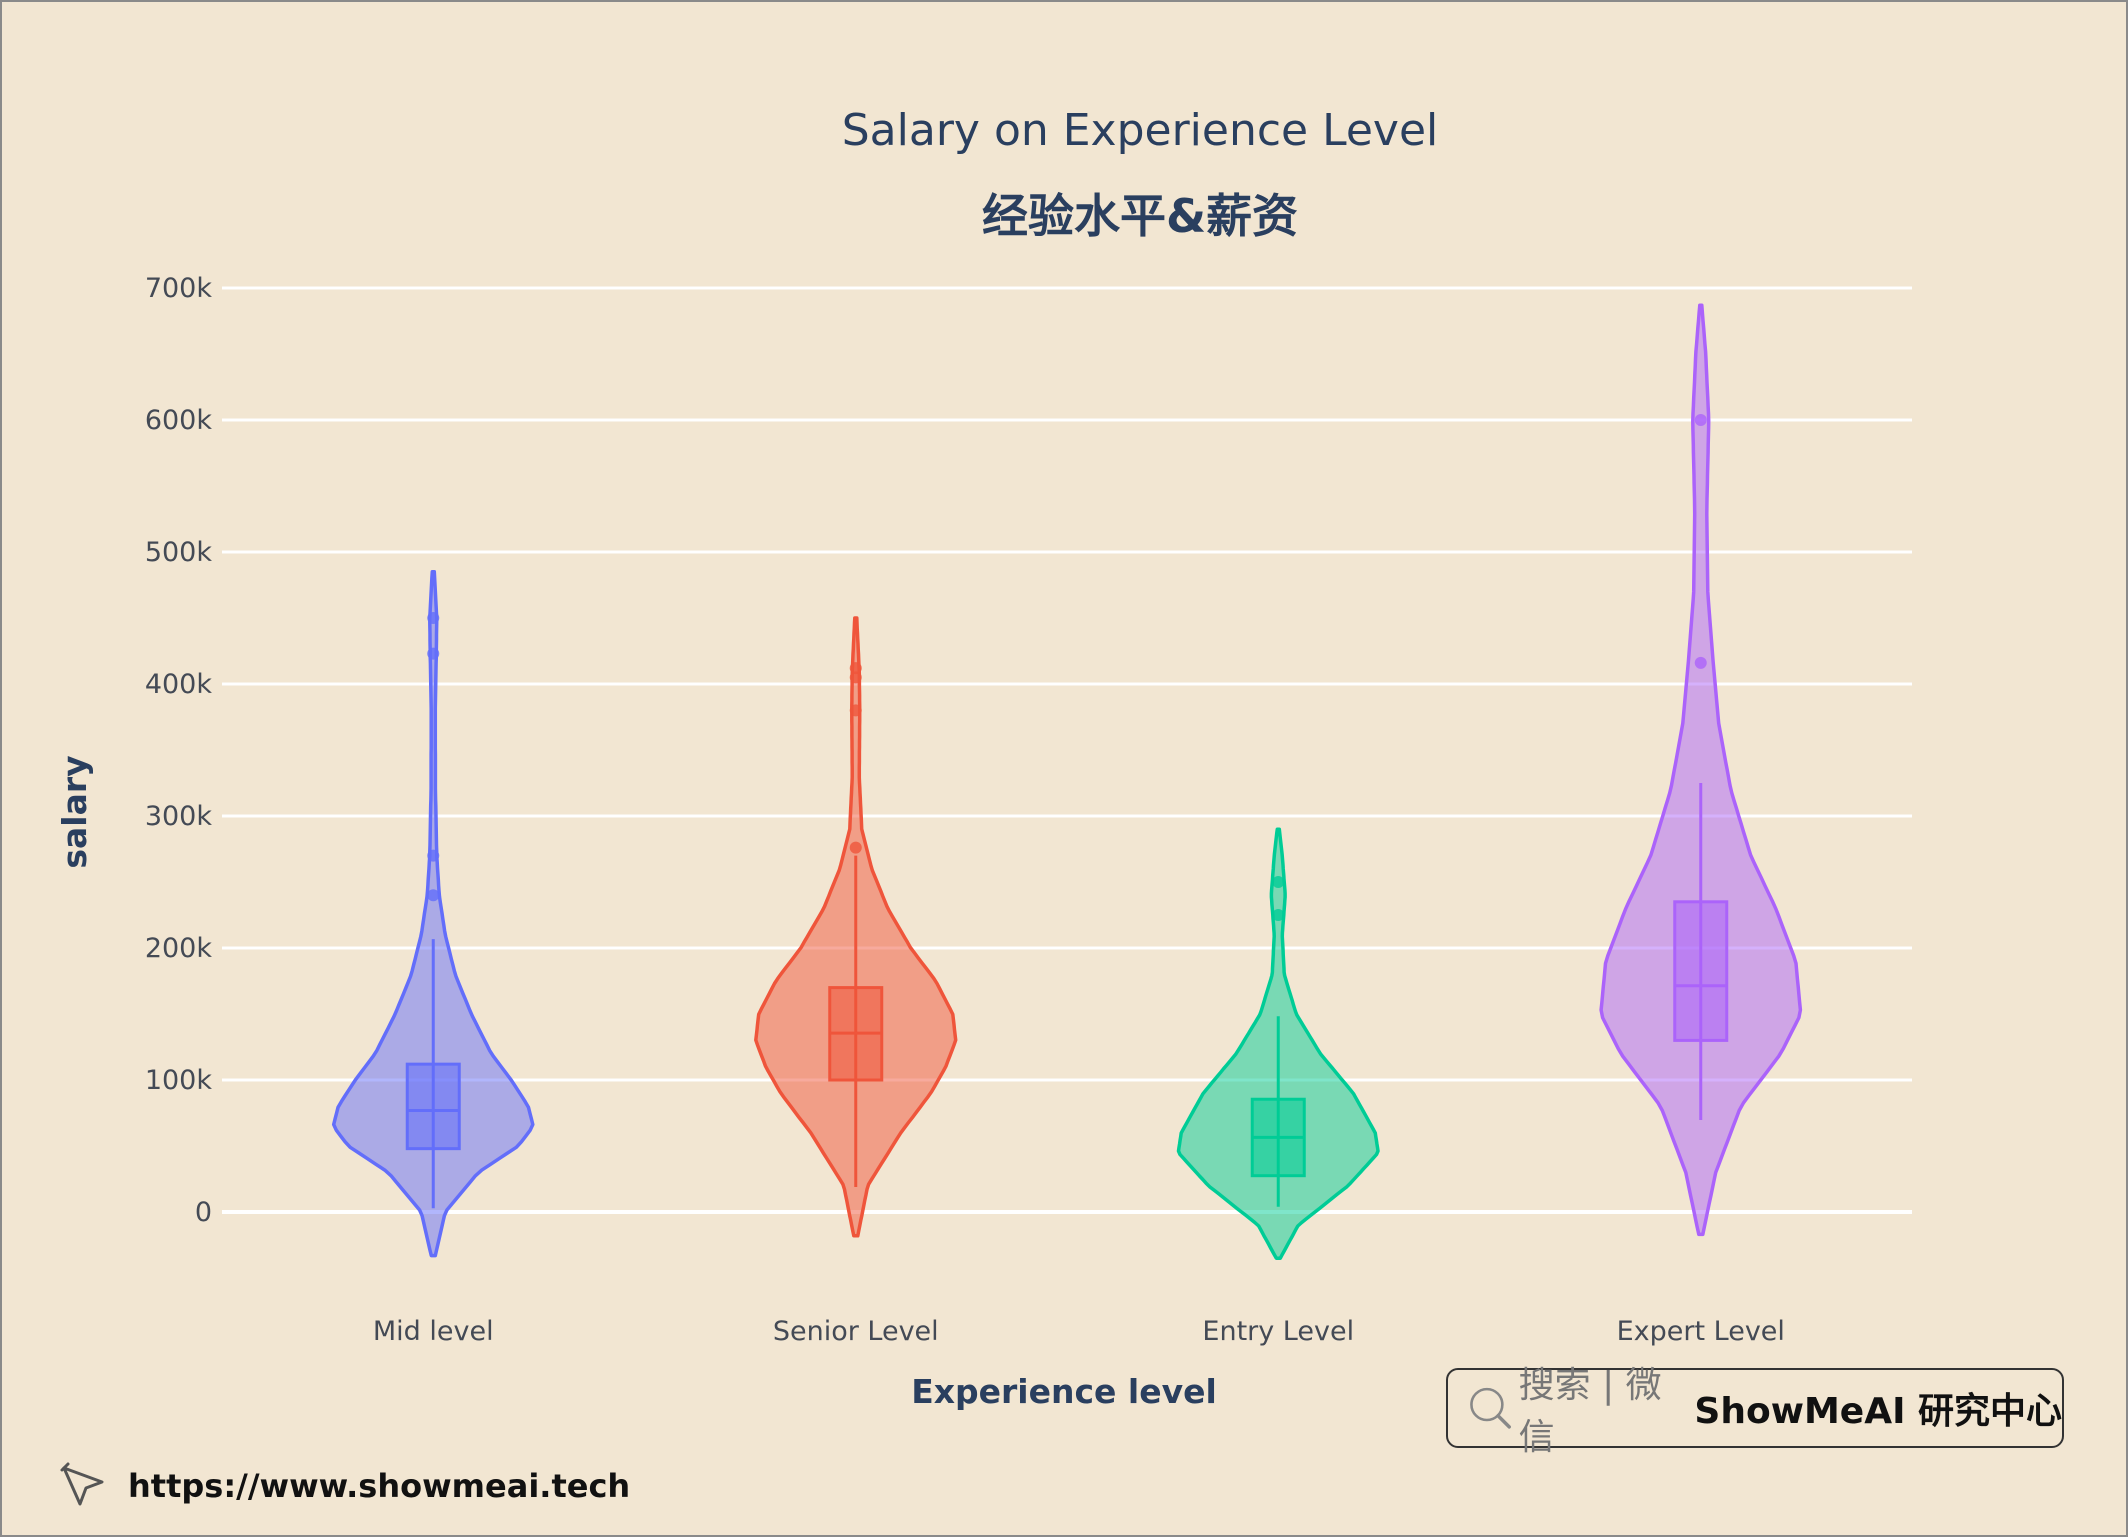  What do you see at coordinates (379, 1486) in the screenshot?
I see `watermark-url: https://www.showmeai.tech` at bounding box center [379, 1486].